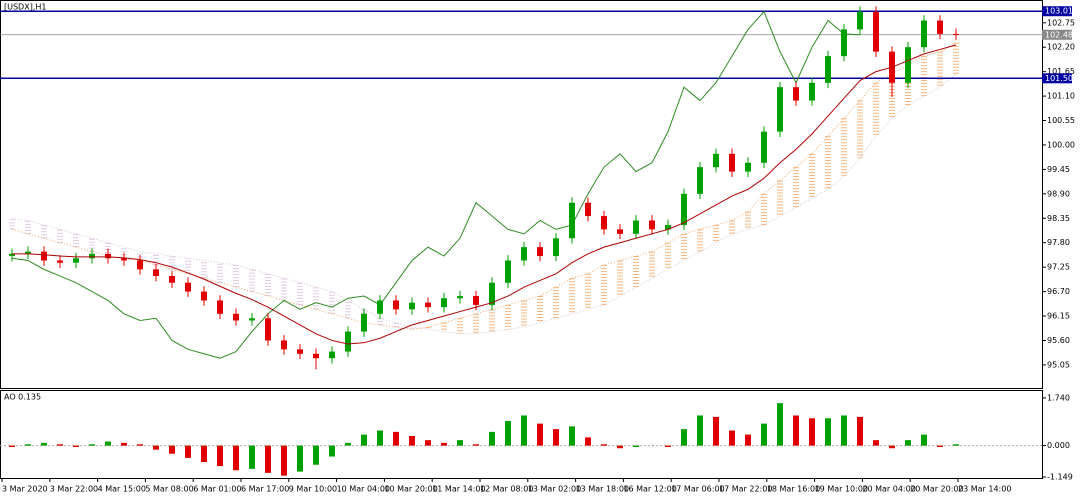 This screenshot has height=497, width=1080. I want to click on y-tick-label: 97.25, so click(1058, 267).